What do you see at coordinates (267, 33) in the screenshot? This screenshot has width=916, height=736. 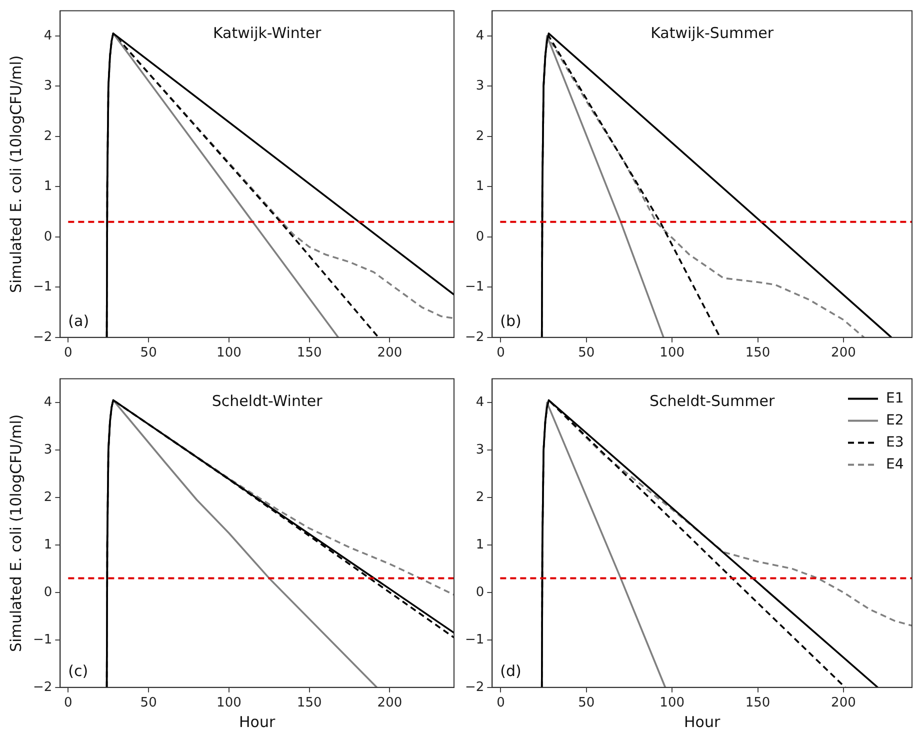 I see `text: Katwijk-Winter` at bounding box center [267, 33].